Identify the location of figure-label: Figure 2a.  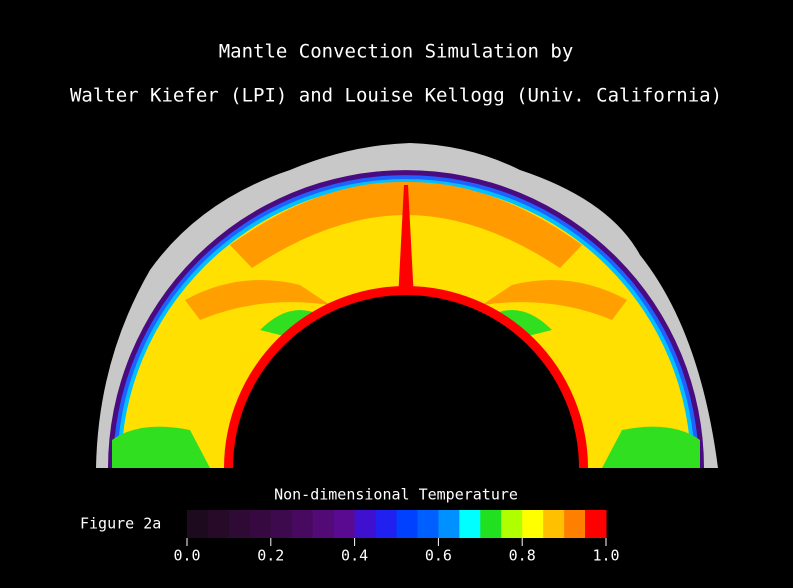
(120, 524).